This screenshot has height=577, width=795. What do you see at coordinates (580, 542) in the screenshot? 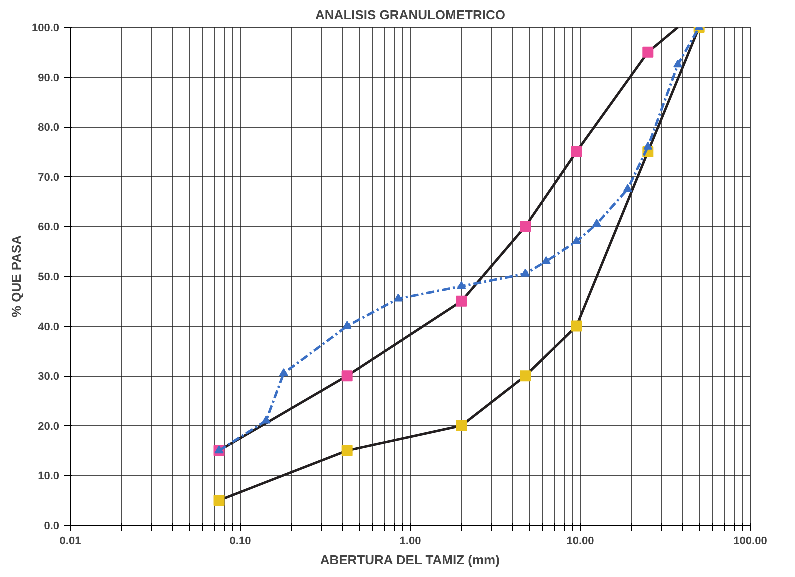
I see `x-tick-label: 10.00` at bounding box center [580, 542].